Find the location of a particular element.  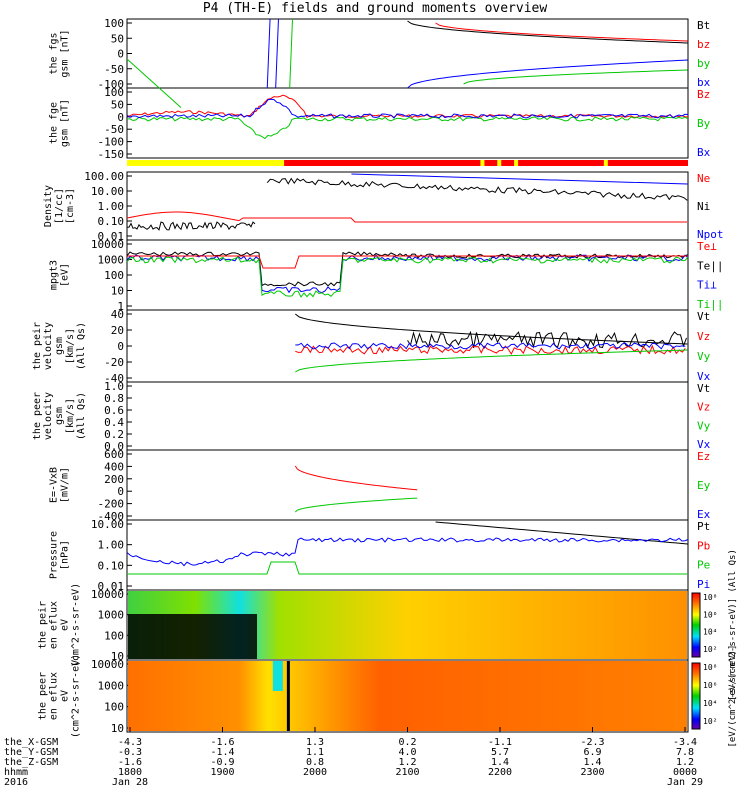

x-tick-label: 0.2 is located at coordinates (407, 742).